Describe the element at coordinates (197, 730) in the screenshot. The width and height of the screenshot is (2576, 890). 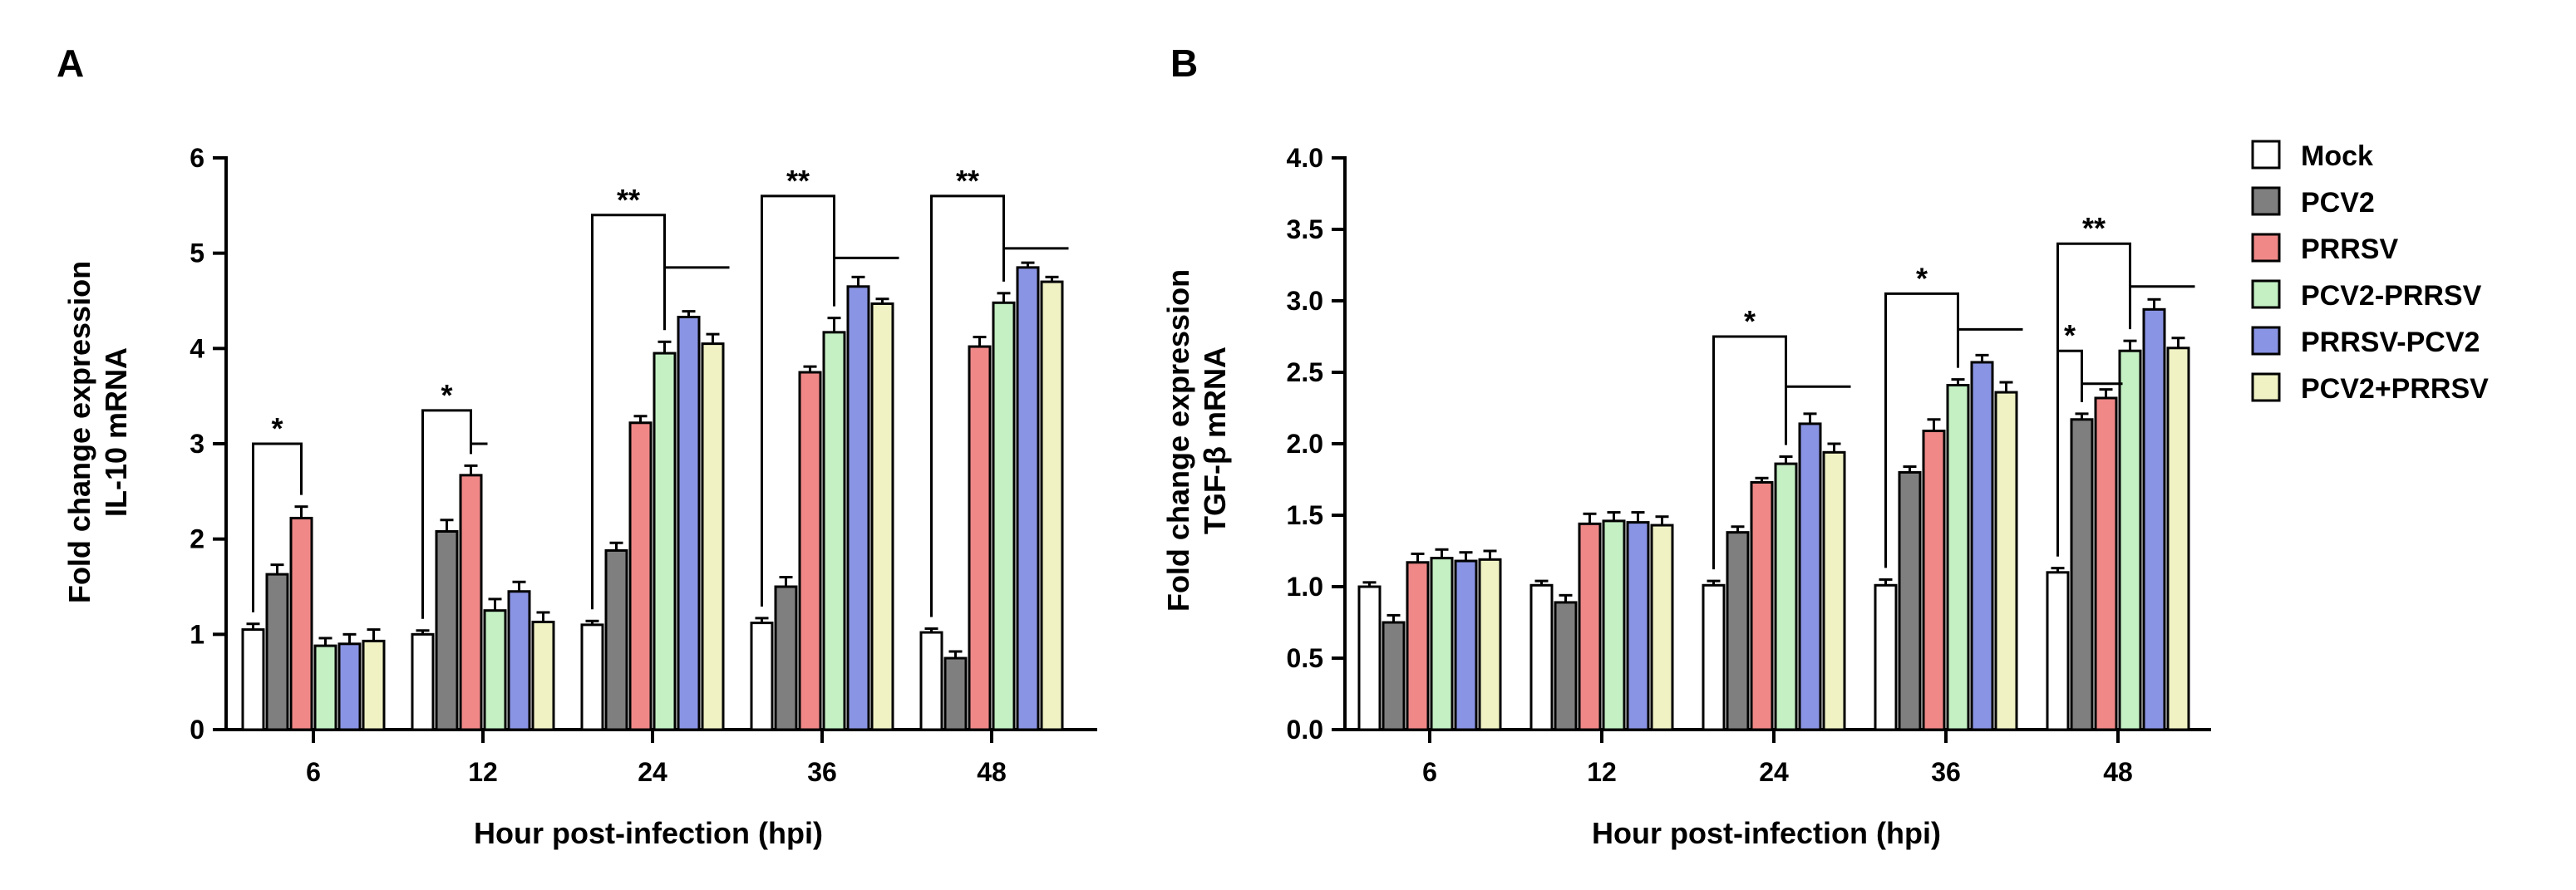
I see `y-tick-label: 0` at that location.